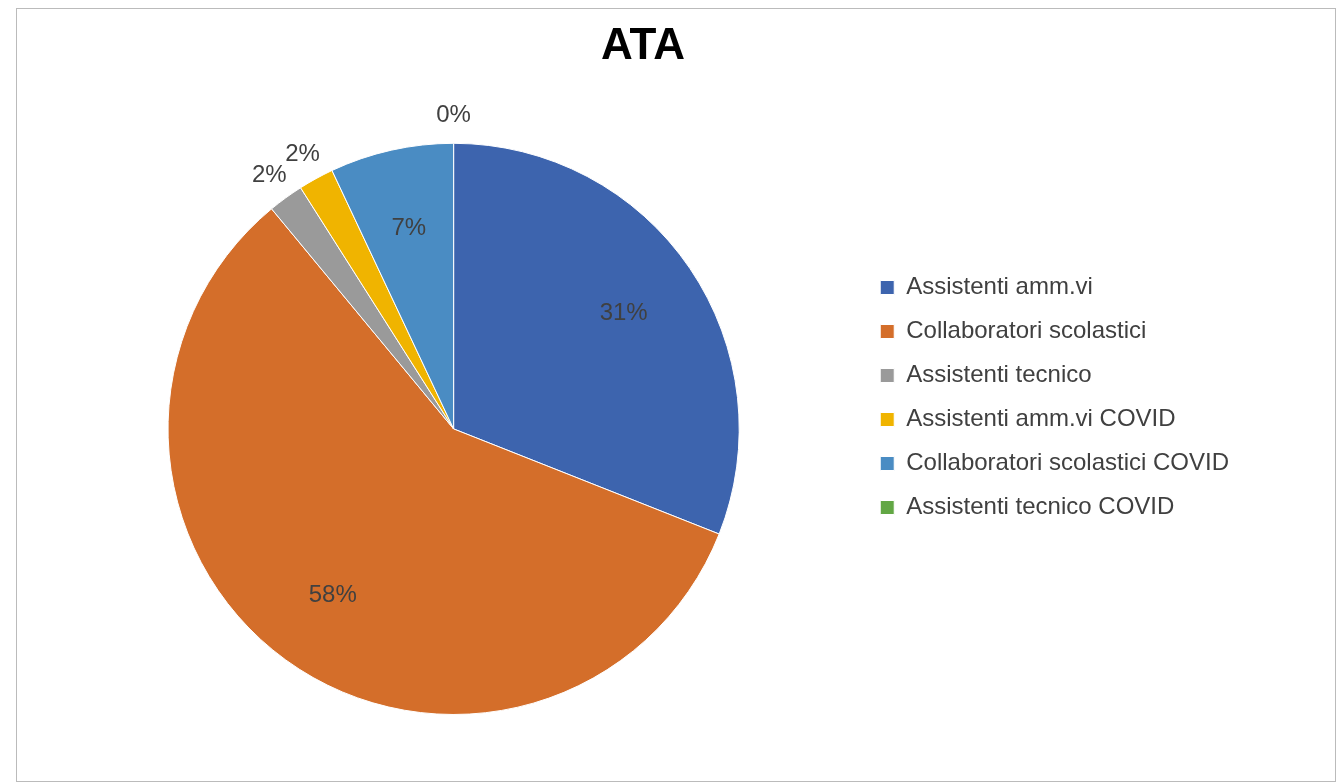 Image resolution: width=1337 pixels, height=782 pixels. What do you see at coordinates (1041, 418) in the screenshot?
I see `legend-label: Assistenti amm.vi COVID` at bounding box center [1041, 418].